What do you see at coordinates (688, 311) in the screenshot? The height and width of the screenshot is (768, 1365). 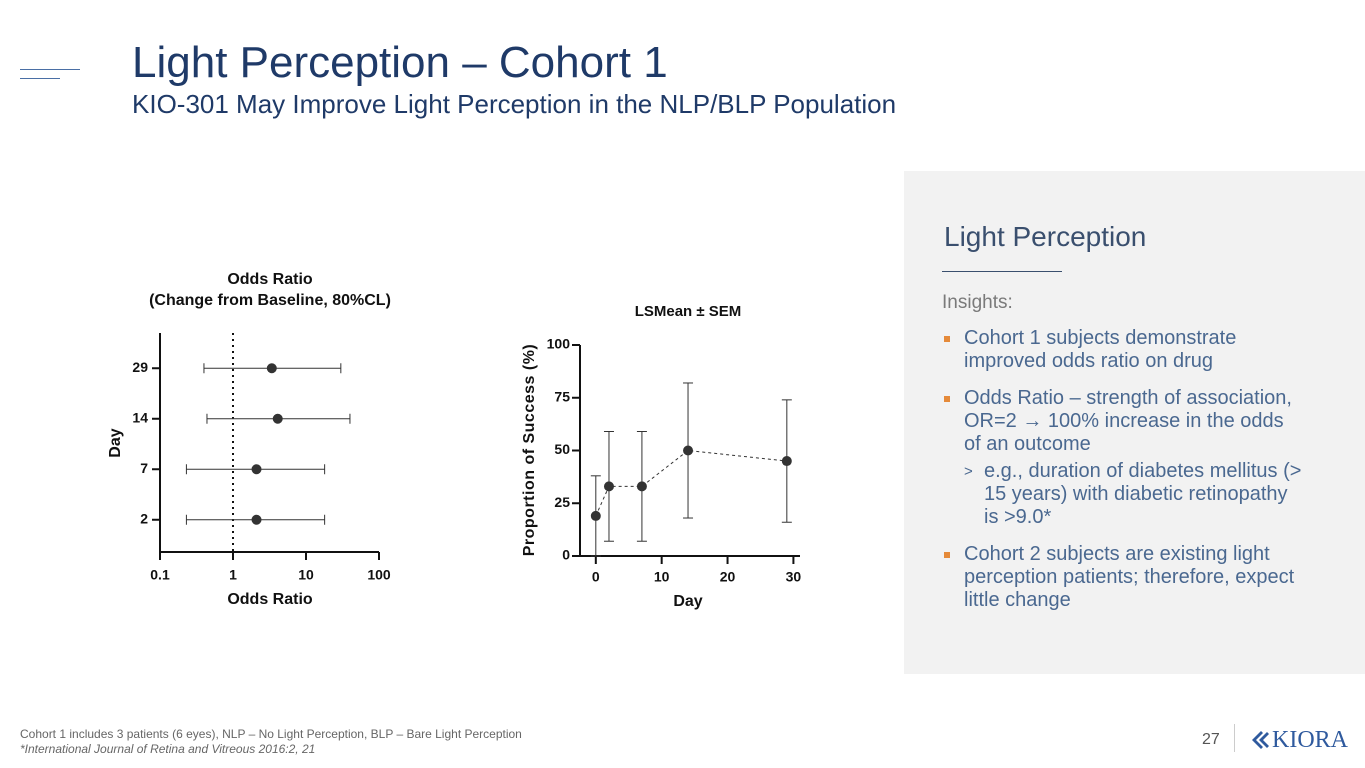 I see `chart-title: LSMean ± SEM` at bounding box center [688, 311].